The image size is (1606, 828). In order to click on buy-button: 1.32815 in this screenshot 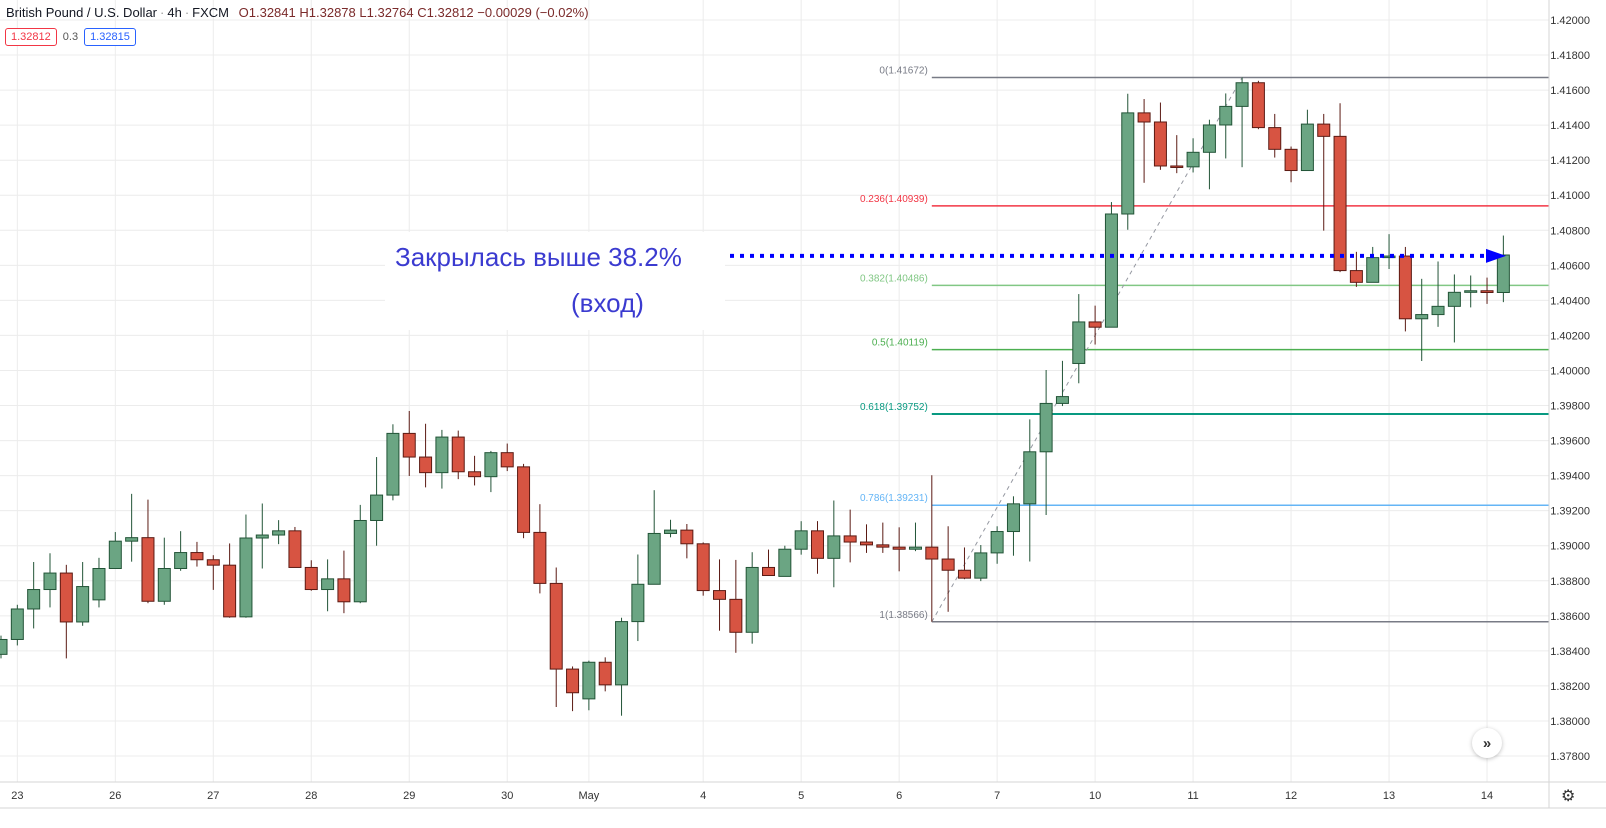, I will do `click(110, 37)`.